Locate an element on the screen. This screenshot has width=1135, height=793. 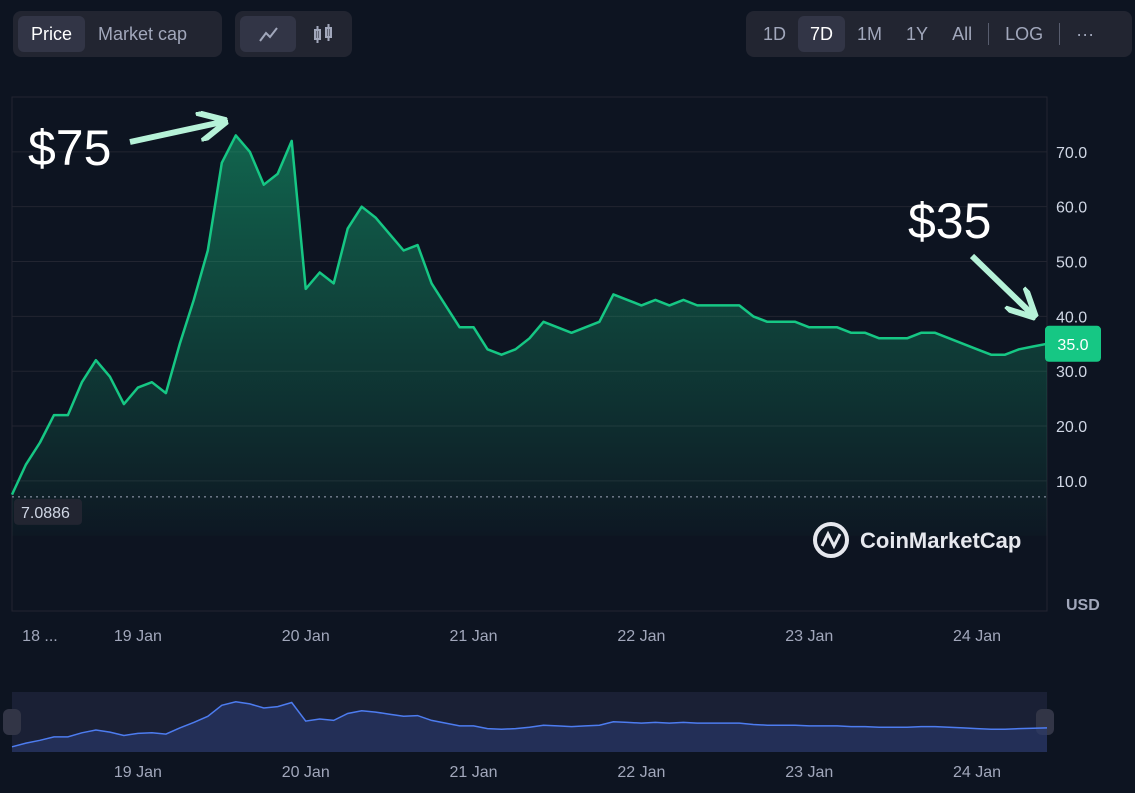
last-price-badge is located at coordinates (1073, 343).